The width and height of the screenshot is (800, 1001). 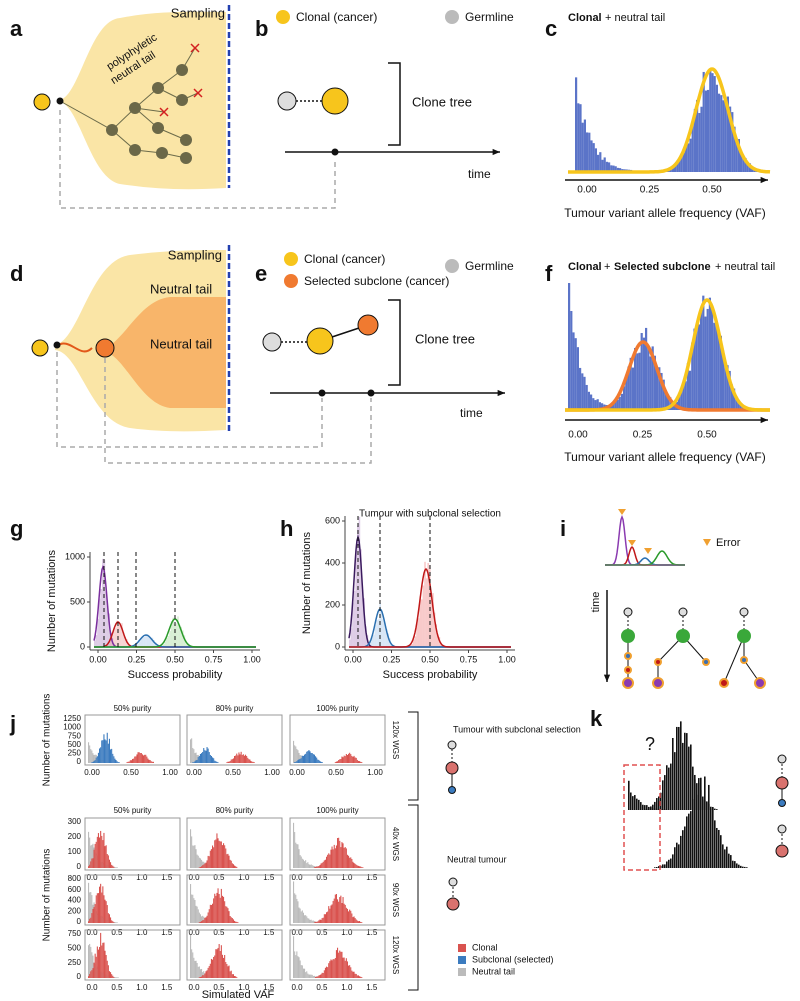 What do you see at coordinates (133, 708) in the screenshot?
I see `column-title: 50% purity` at bounding box center [133, 708].